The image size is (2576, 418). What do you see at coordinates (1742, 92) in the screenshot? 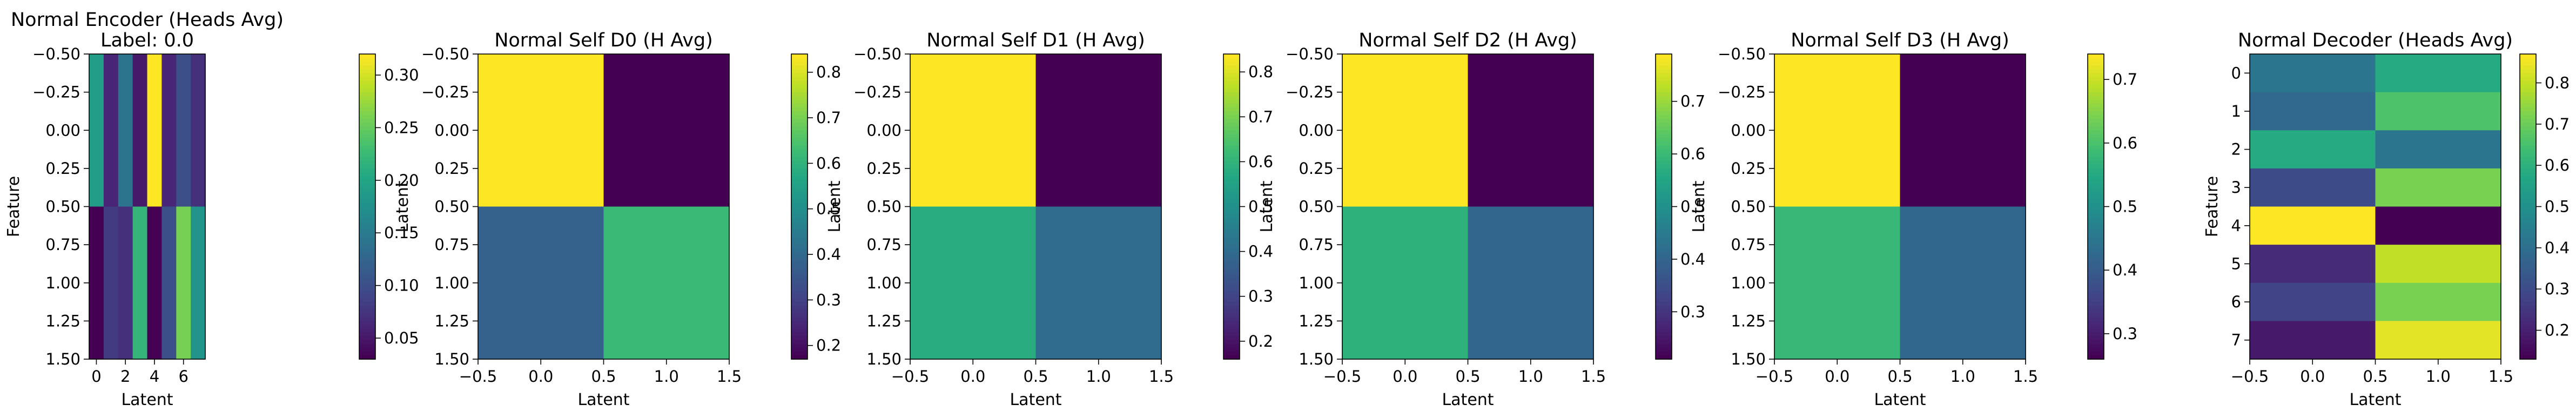
I see `y-tick-label: −0.25` at bounding box center [1742, 92].